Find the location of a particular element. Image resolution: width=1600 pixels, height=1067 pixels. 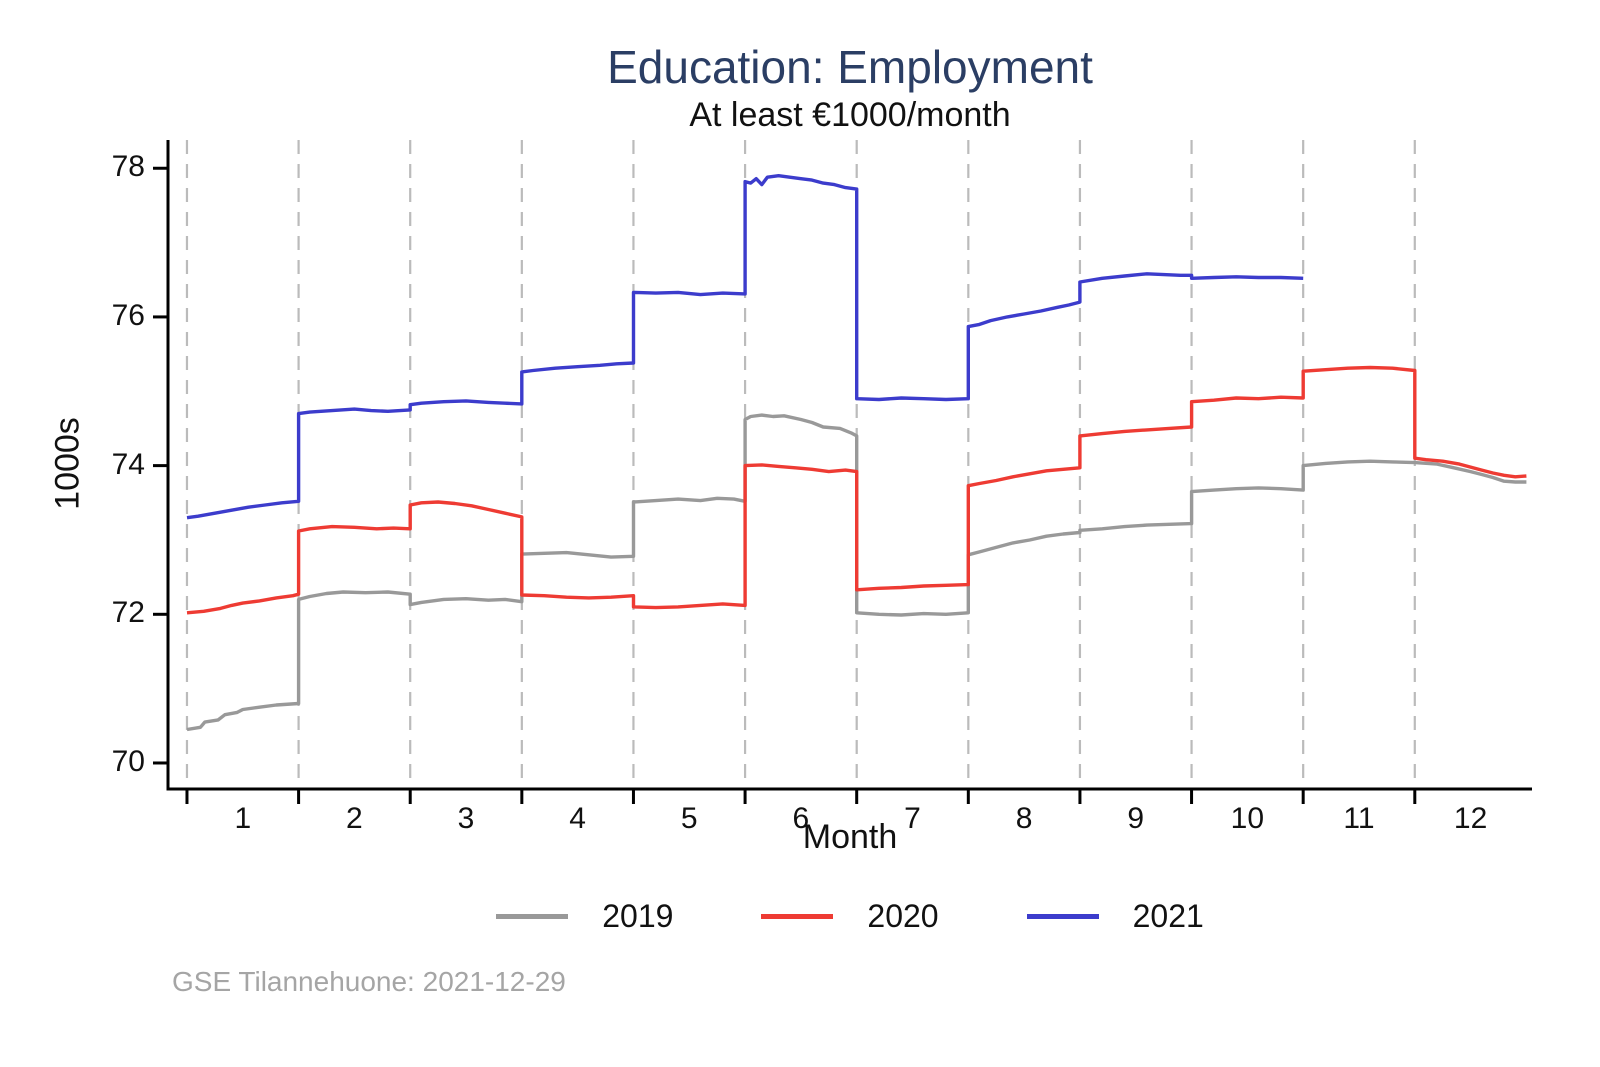

chart-title: Education: Employment is located at coordinates (850, 67).